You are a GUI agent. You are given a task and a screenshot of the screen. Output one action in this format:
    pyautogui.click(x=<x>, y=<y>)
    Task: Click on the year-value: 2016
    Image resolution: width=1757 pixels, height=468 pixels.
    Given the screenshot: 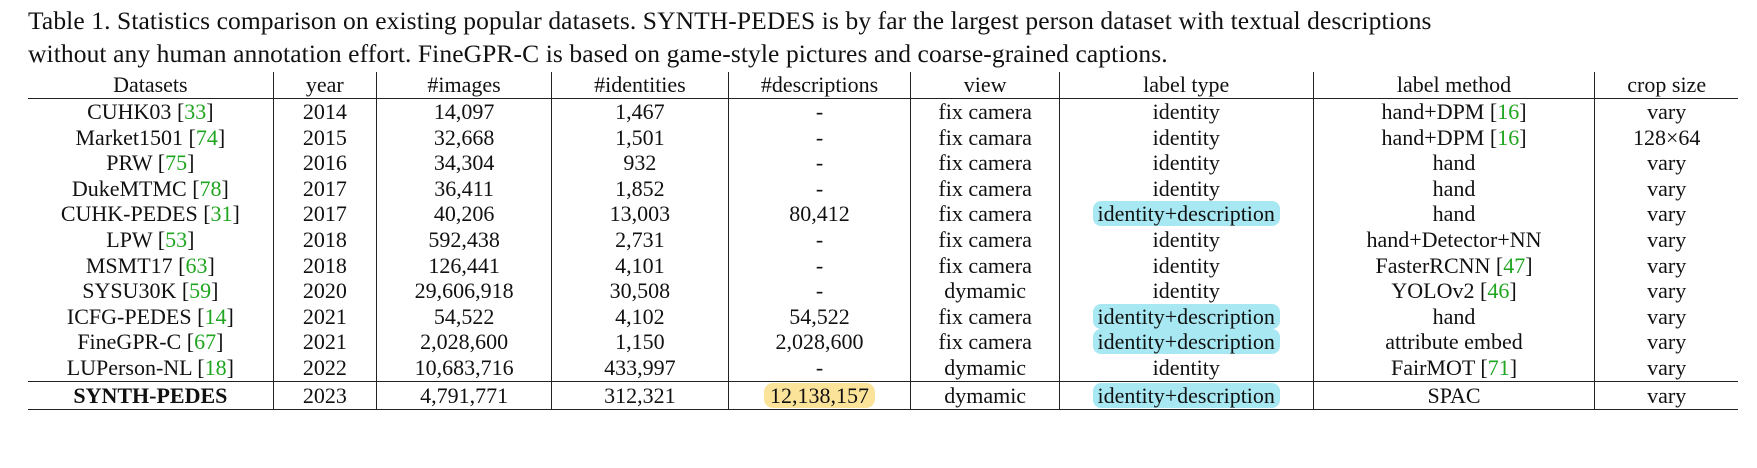 What is the action you would take?
    pyautogui.click(x=324, y=163)
    